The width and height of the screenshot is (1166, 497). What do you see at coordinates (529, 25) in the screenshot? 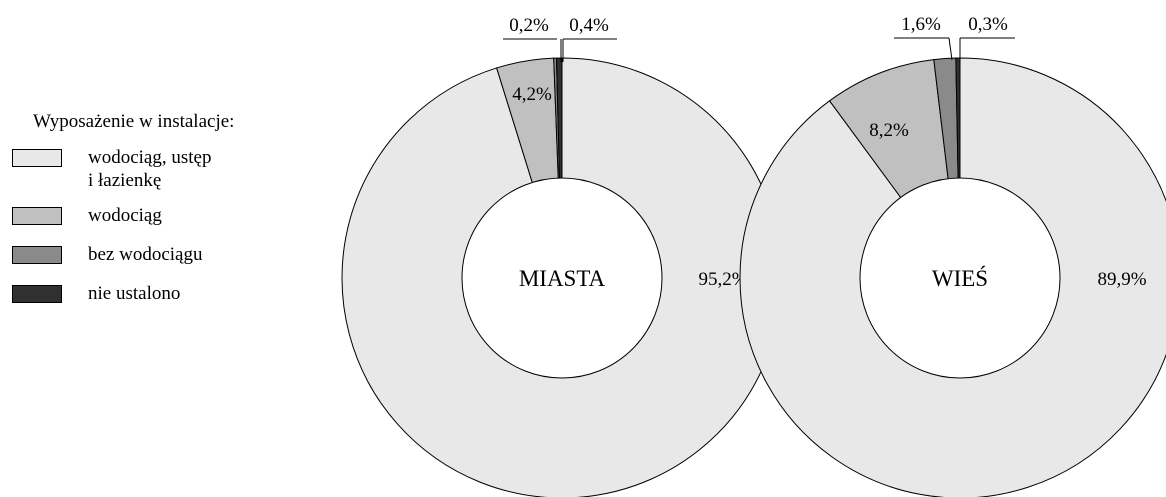
I see `donut-miasta-label-2: 0,2%` at bounding box center [529, 25].